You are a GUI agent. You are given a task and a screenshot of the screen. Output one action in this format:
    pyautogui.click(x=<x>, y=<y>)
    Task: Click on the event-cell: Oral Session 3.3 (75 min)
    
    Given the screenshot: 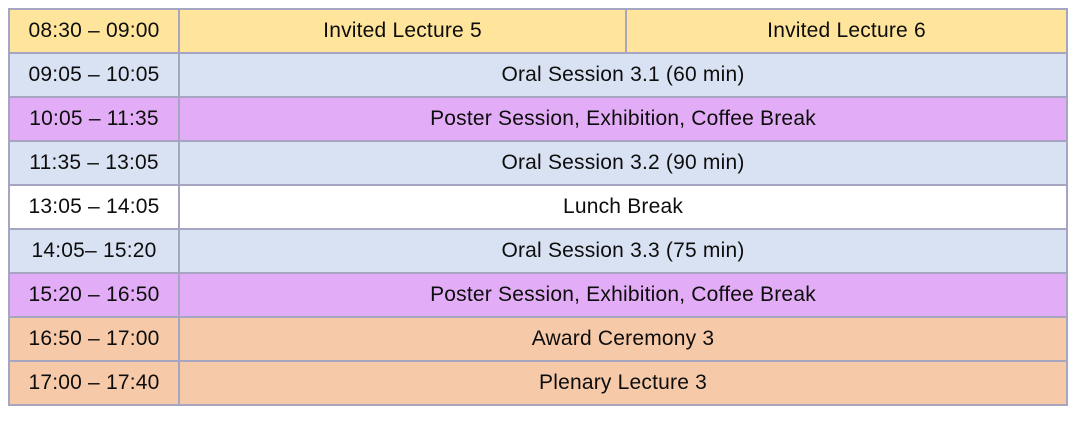 What is the action you would take?
    pyautogui.click(x=623, y=251)
    